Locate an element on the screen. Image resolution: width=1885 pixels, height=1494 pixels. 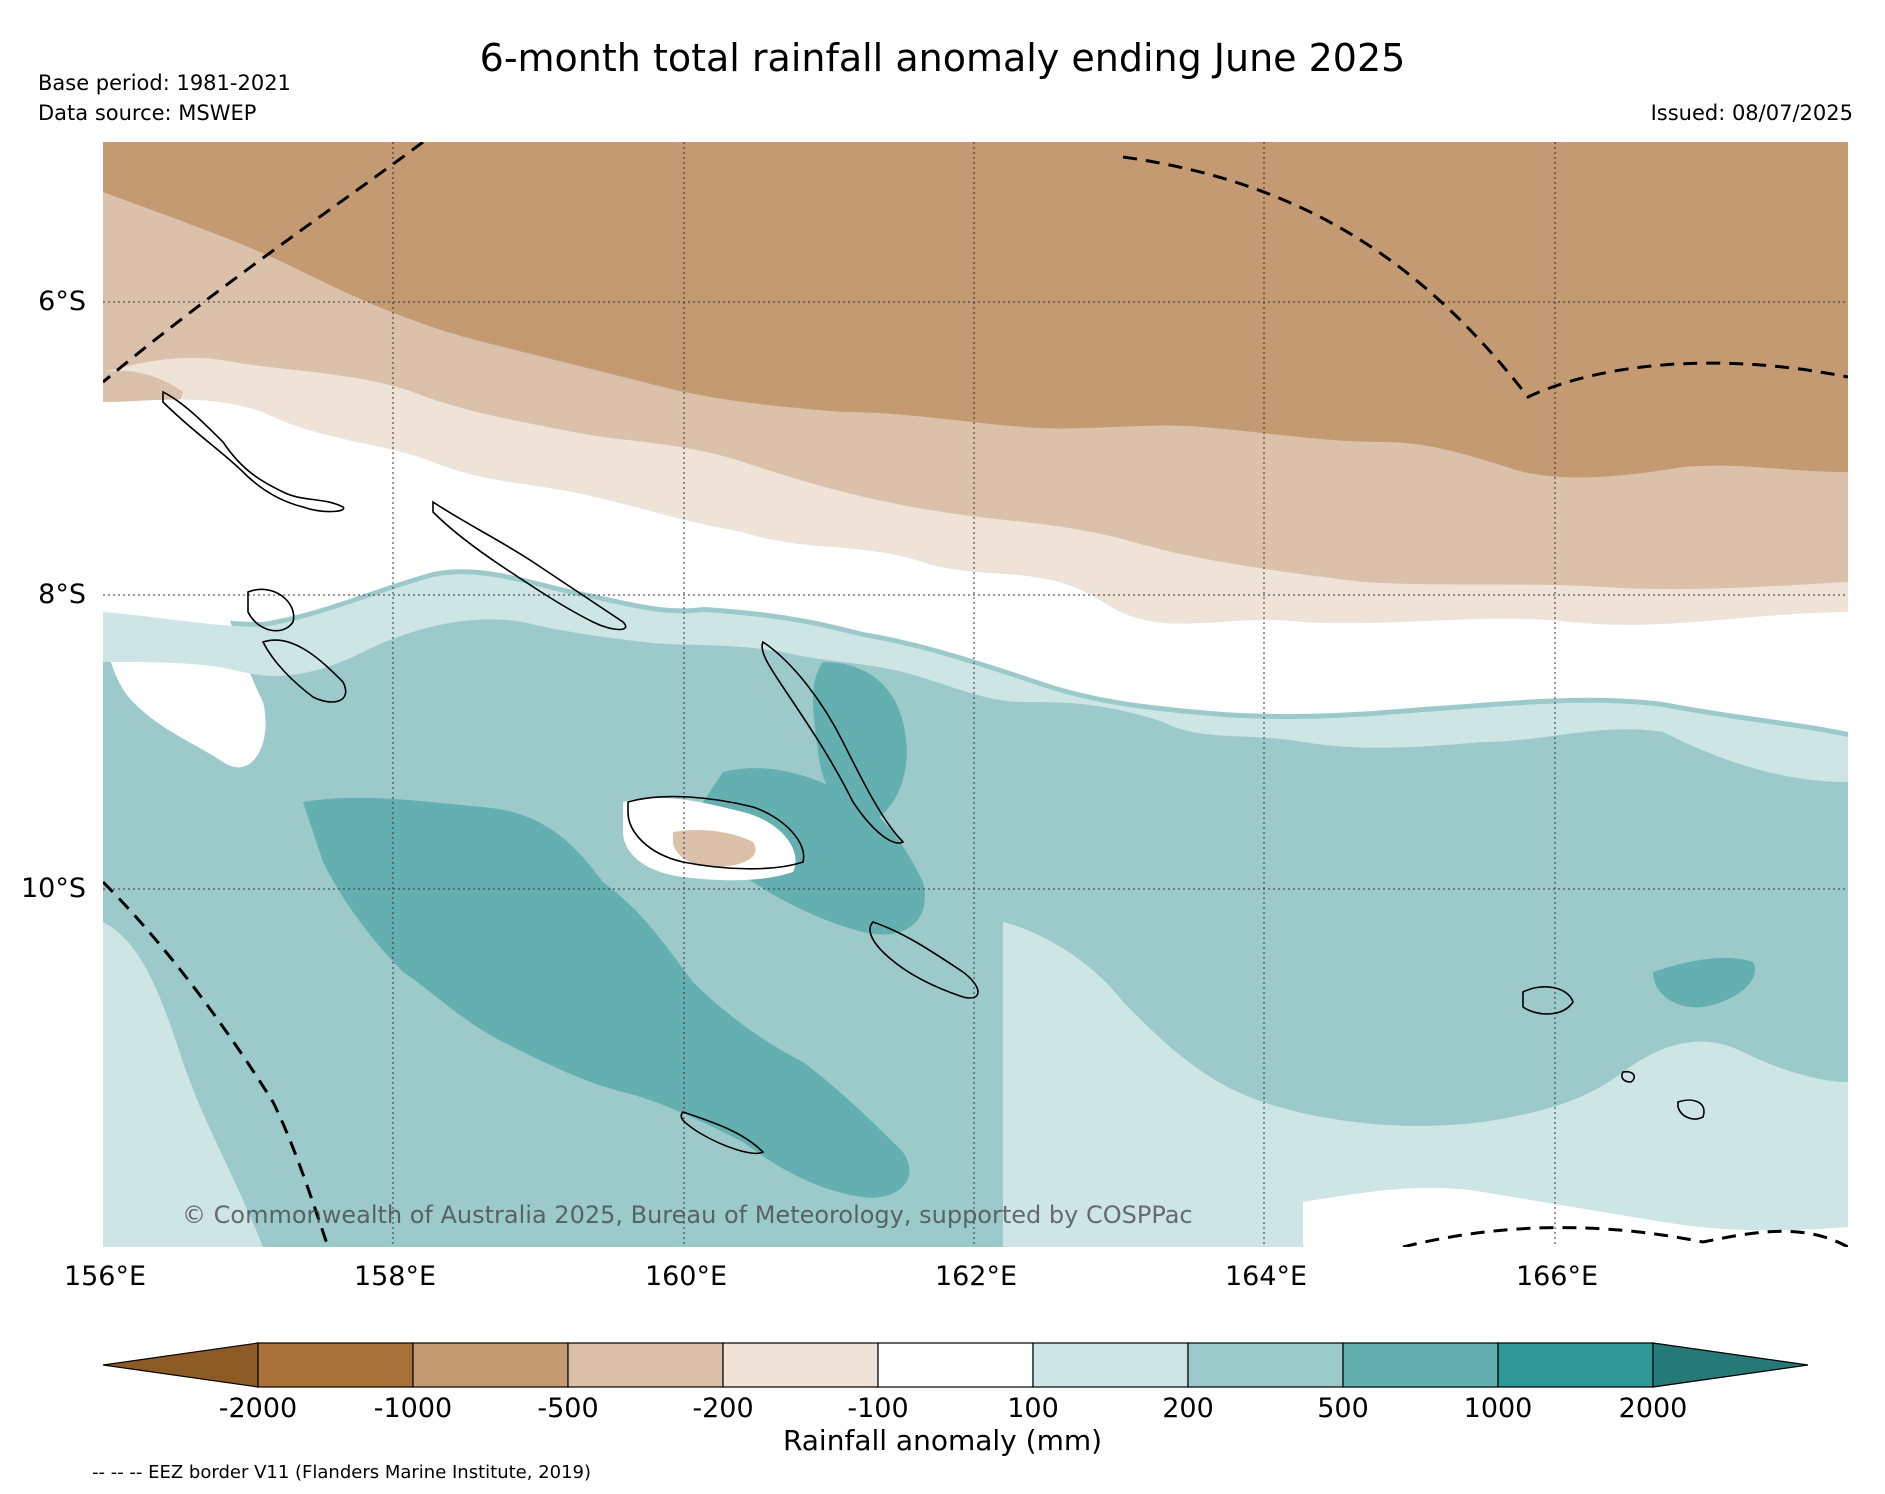
colorbar-swatch-1000-2000 is located at coordinates (1575, 1365).